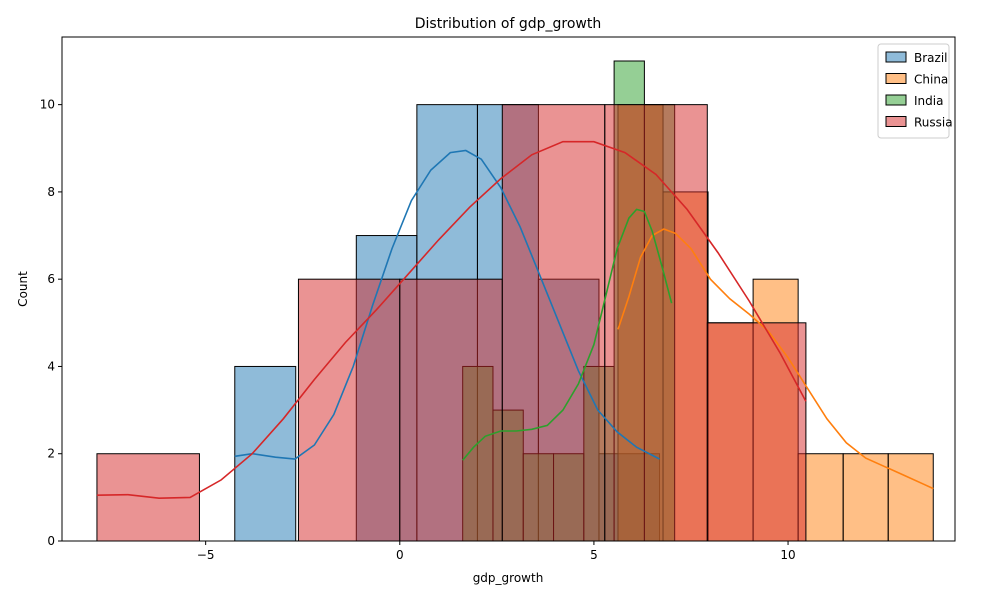  What do you see at coordinates (51, 454) in the screenshot?
I see `y-tick-label: 2` at bounding box center [51, 454].